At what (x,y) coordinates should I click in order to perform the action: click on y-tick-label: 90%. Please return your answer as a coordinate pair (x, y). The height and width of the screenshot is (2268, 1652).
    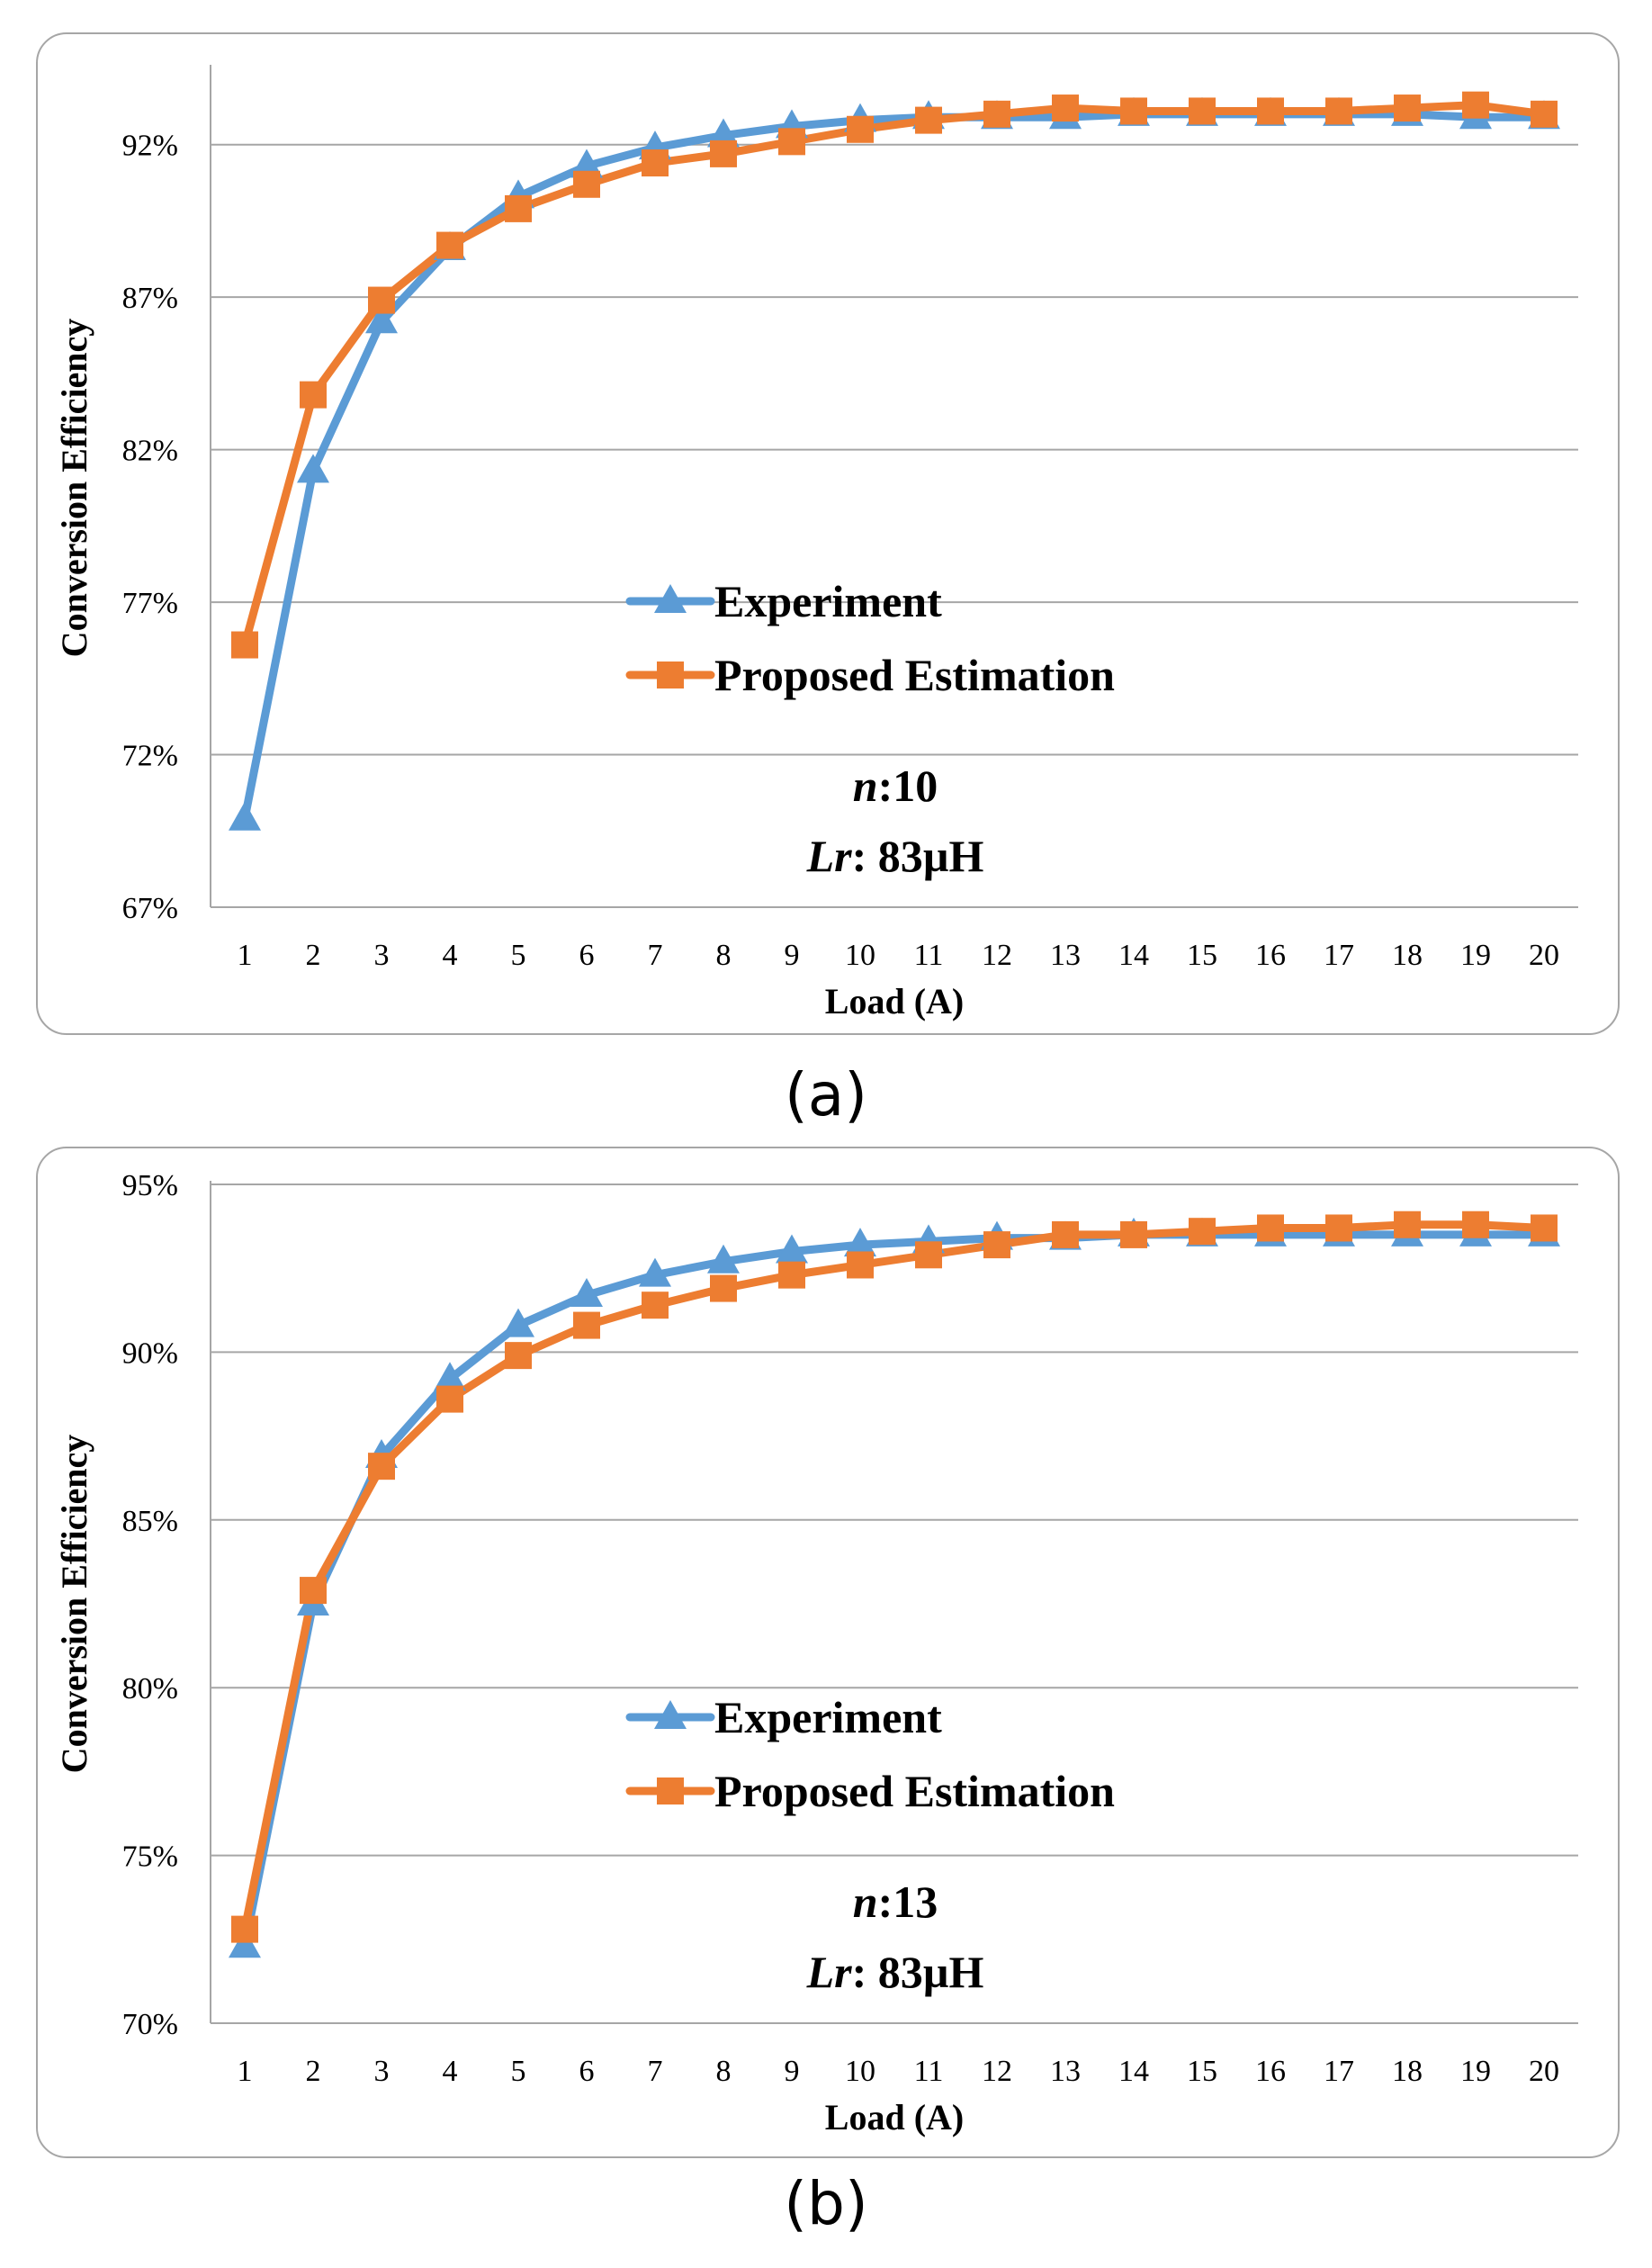
    Looking at the image, I should click on (150, 1353).